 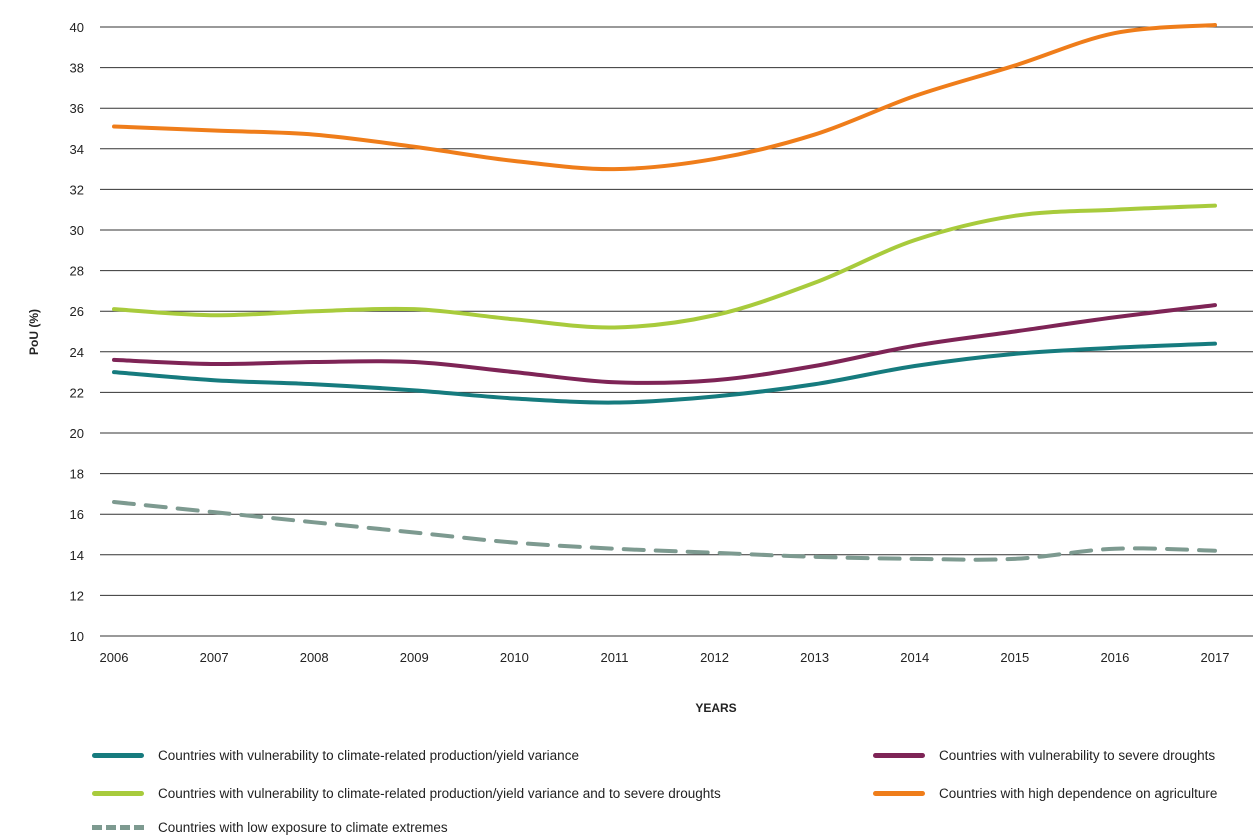 I want to click on y-tick-label: 22, so click(x=77, y=392).